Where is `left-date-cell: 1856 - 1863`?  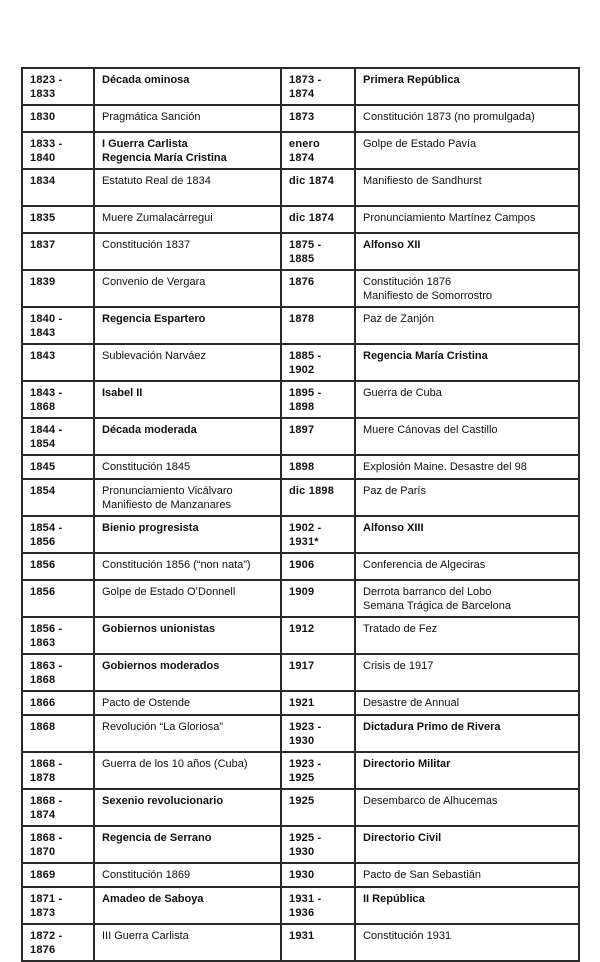 left-date-cell: 1856 - 1863 is located at coordinates (58, 635).